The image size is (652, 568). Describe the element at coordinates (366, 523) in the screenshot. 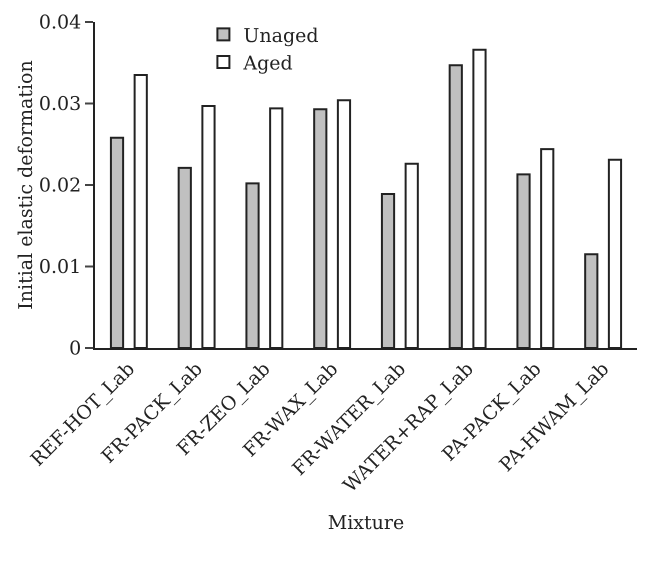

I see `x-axis-title: Mixture` at that location.